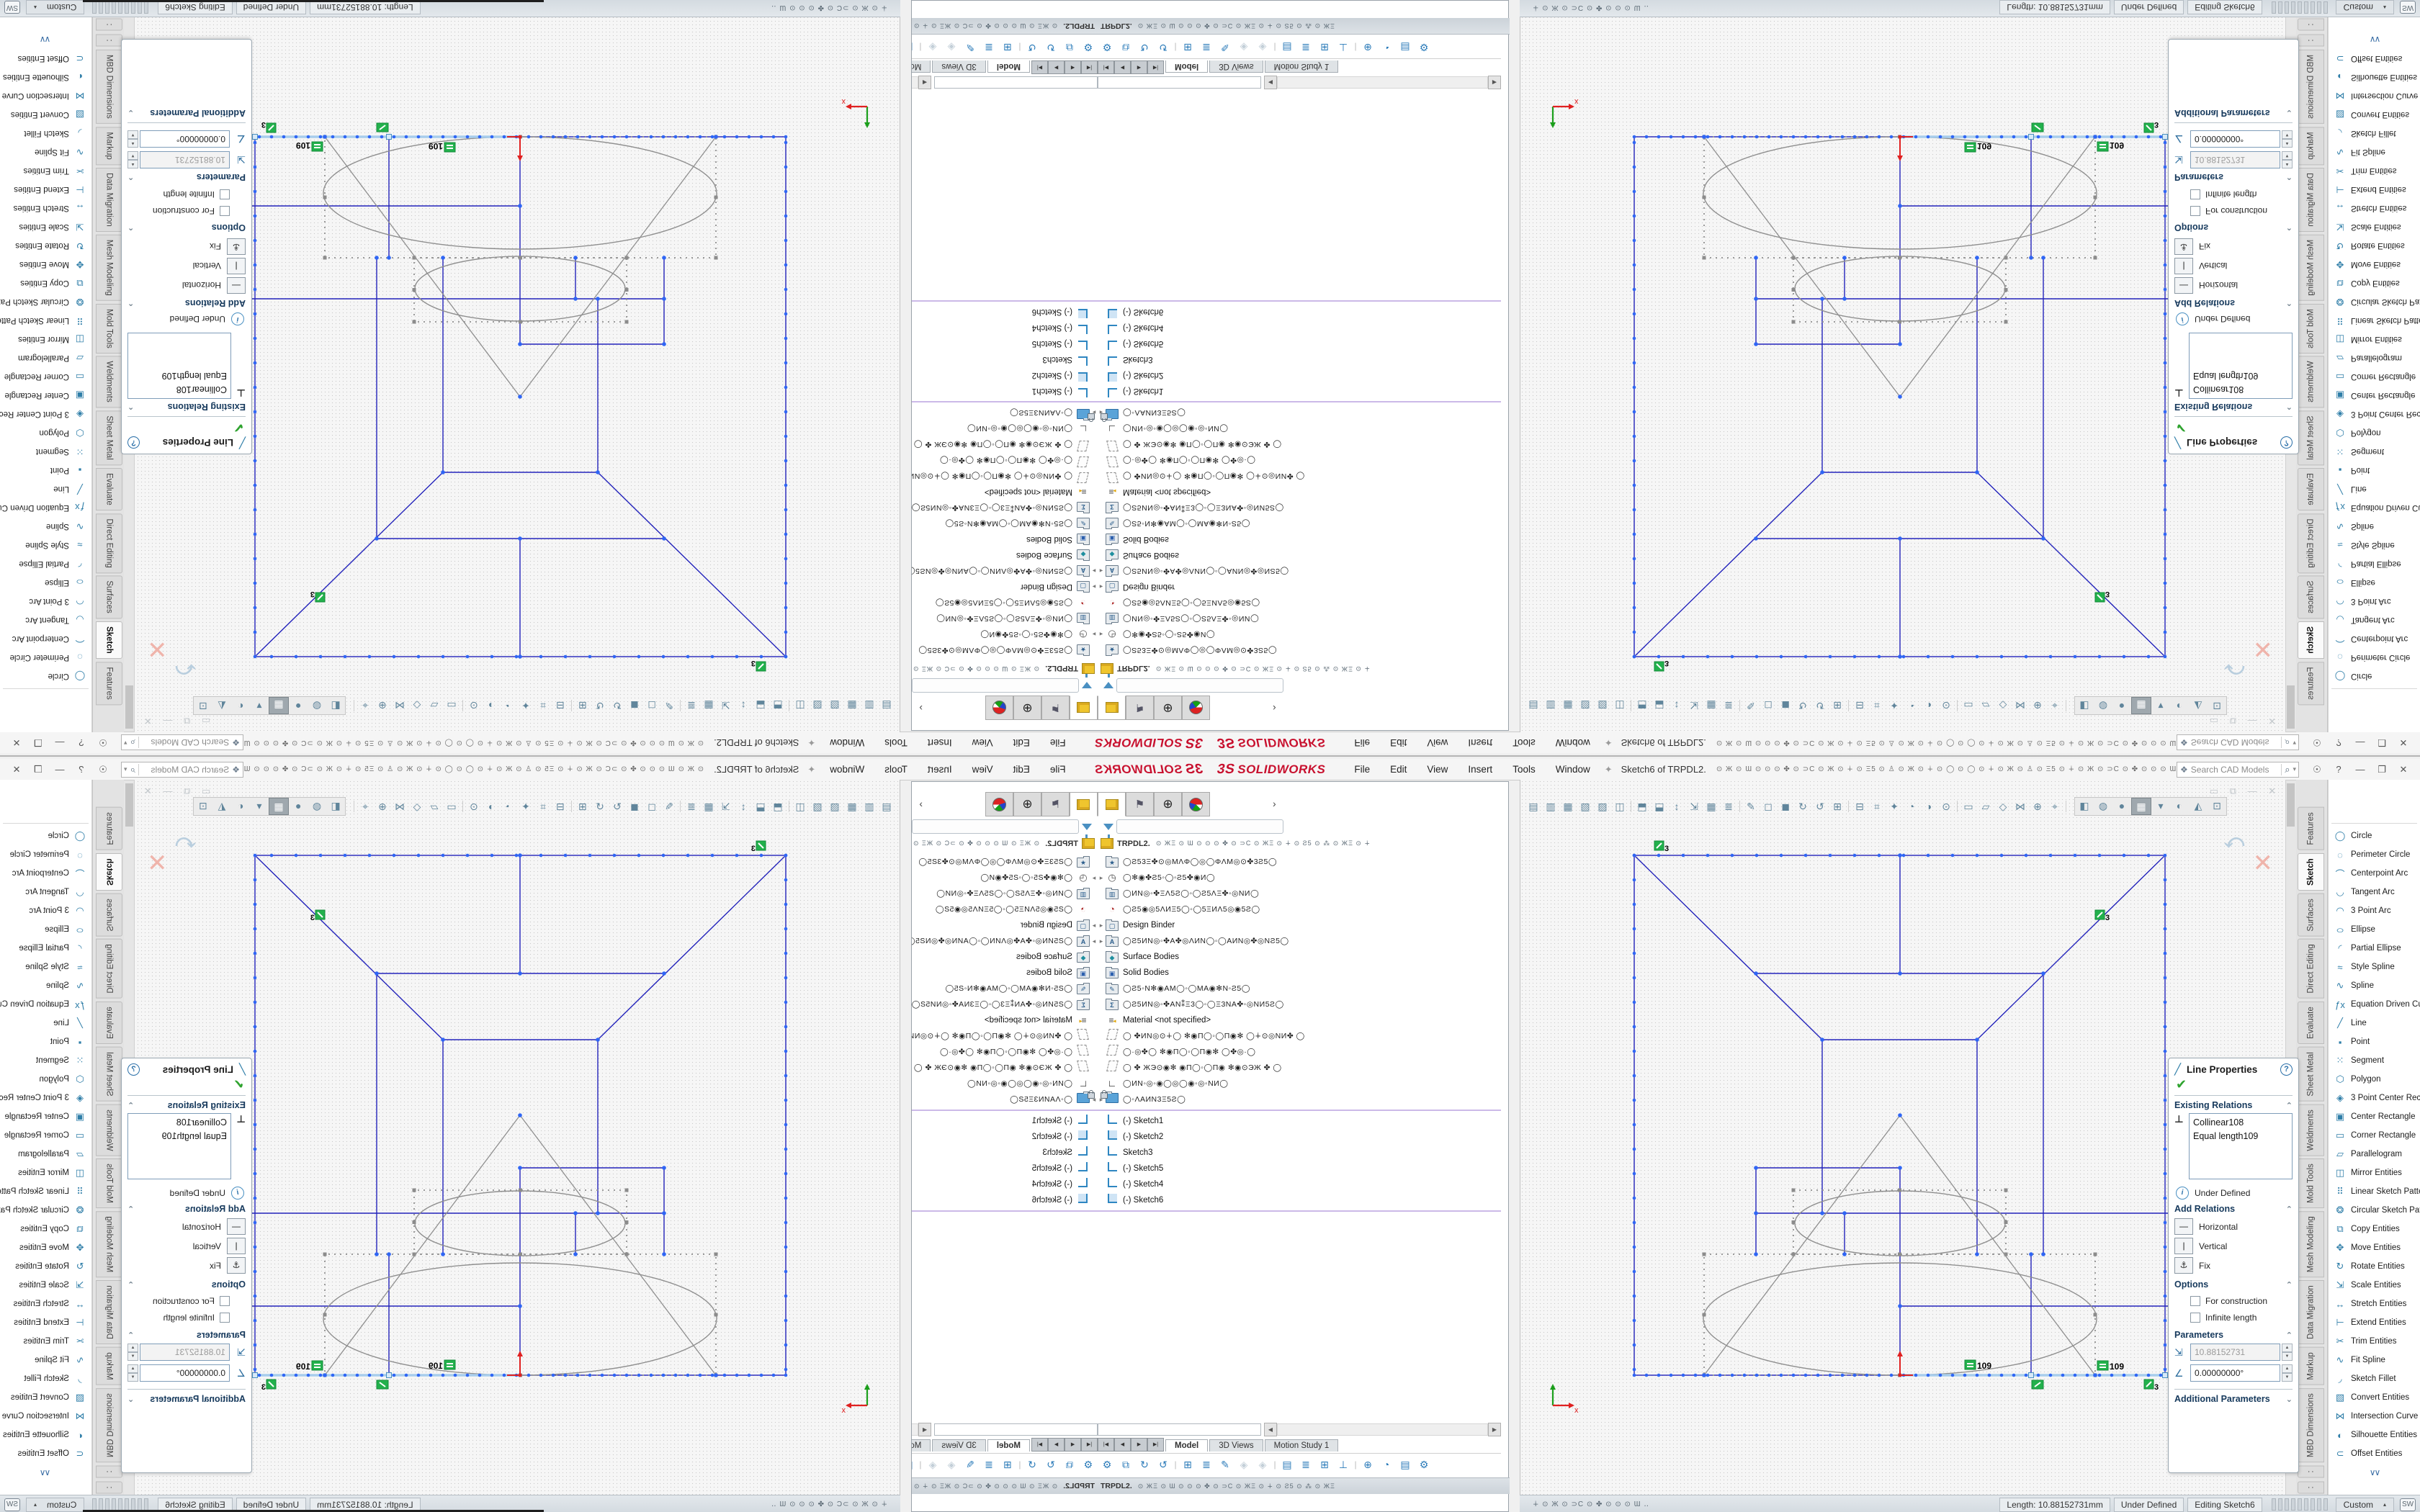 This screenshot has width=2420, height=1512. What do you see at coordinates (2311, 915) in the screenshot?
I see `tab-surfaces: Surfaces` at bounding box center [2311, 915].